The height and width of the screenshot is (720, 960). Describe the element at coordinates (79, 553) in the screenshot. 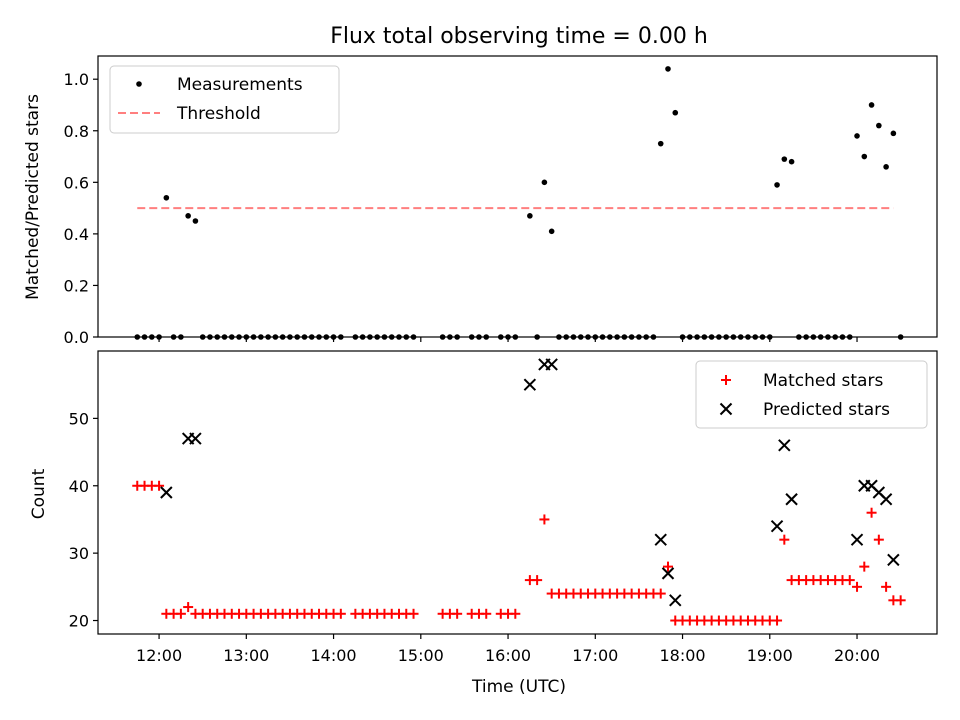

I see `bottom-y-tick-label: 30` at that location.